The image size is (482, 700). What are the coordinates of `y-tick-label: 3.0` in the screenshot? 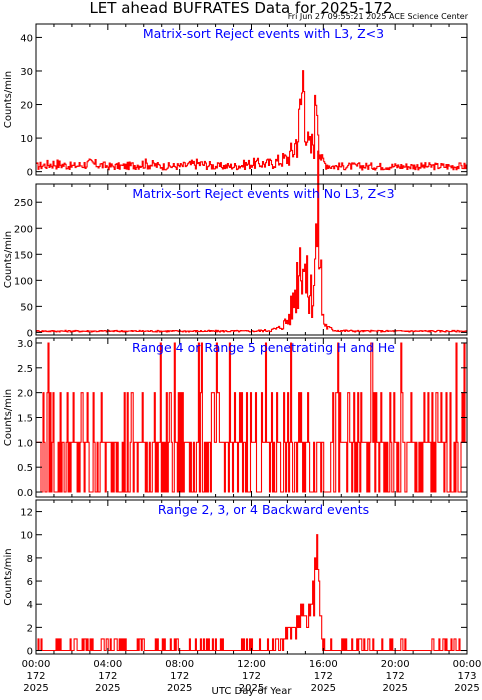 It's located at (25, 344).